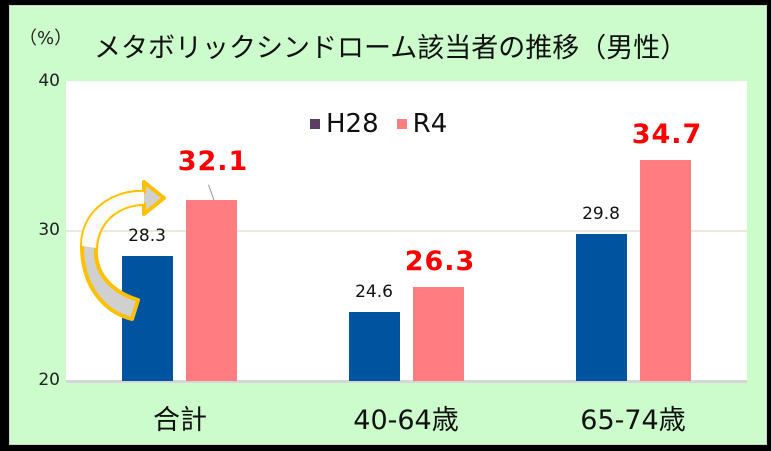  I want to click on y-tick-20: 20, so click(49, 380).